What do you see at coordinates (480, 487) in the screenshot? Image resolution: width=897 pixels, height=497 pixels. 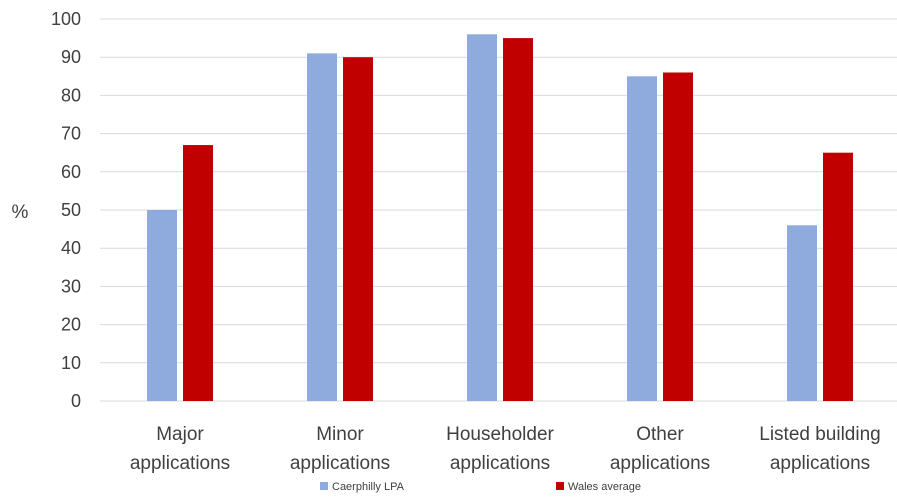 I see `legend: Caerphilly LPA Wales average` at bounding box center [480, 487].